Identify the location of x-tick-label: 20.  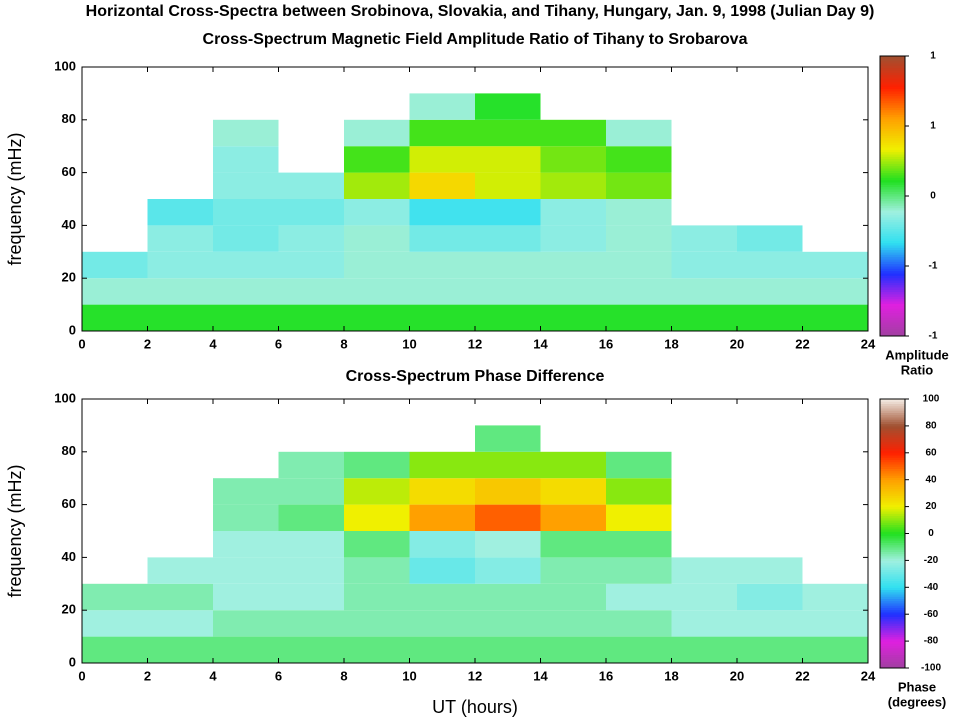
(737, 343).